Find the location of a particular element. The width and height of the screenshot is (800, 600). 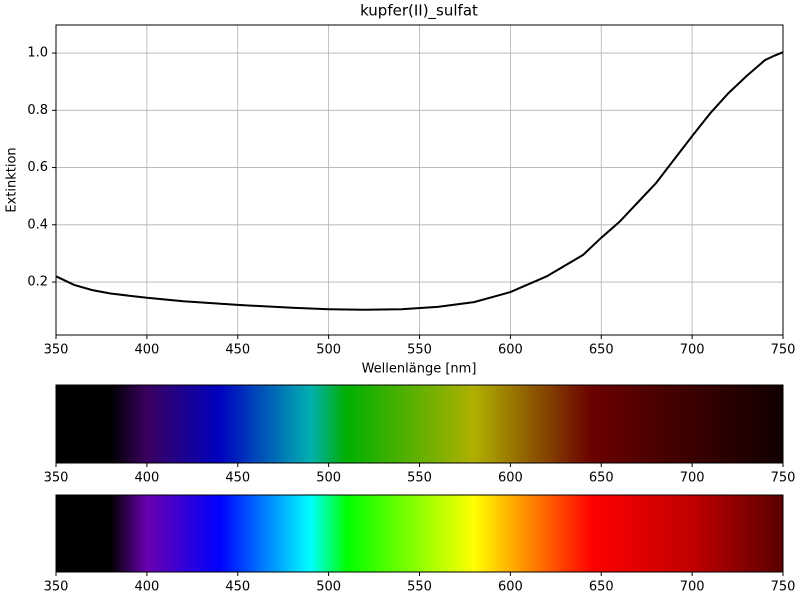

y-axis-label: Extinktion is located at coordinates (12, 179).